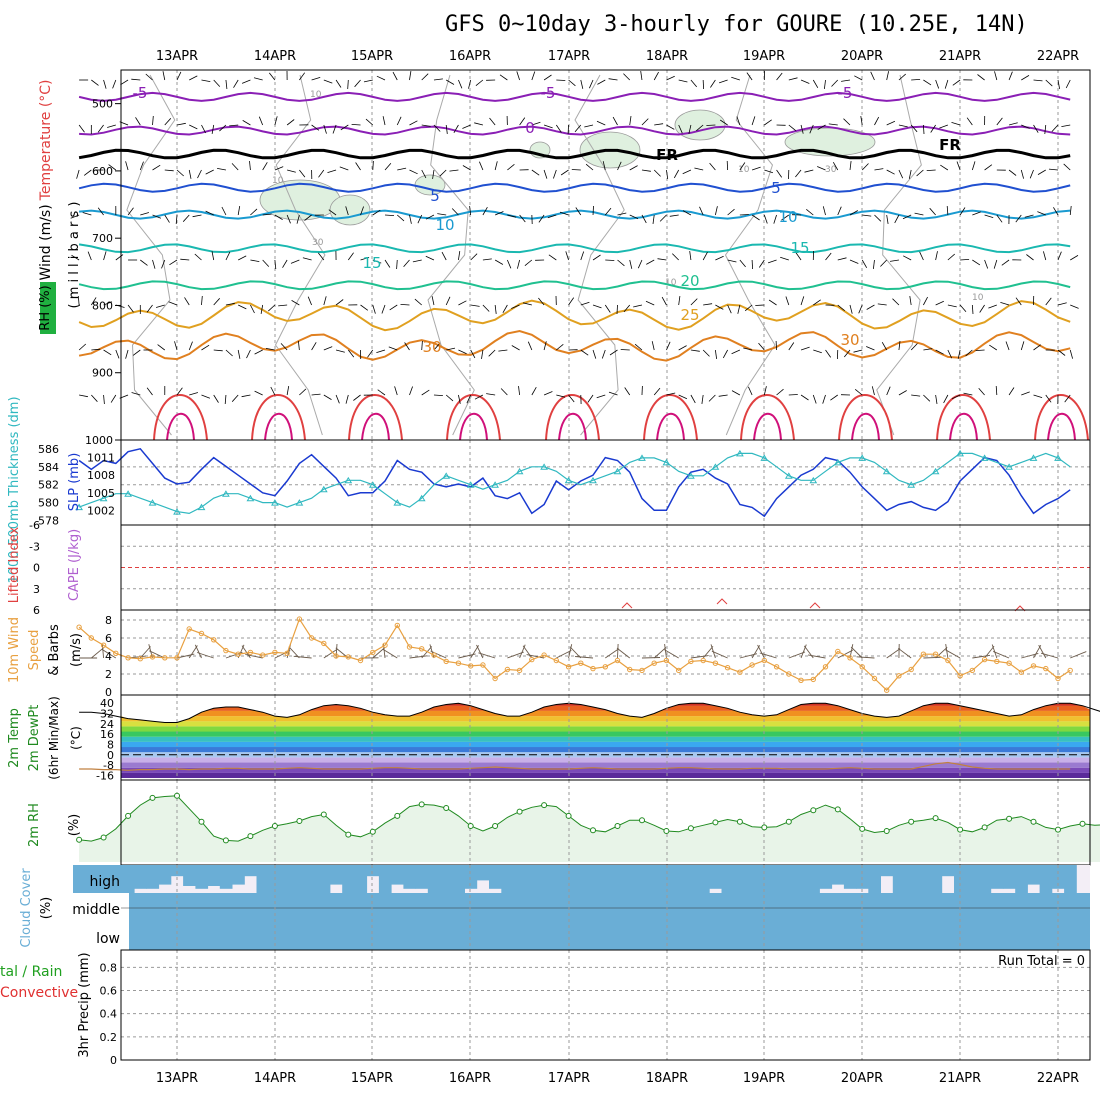  I want to click on precip-frame, so click(605, 1005).